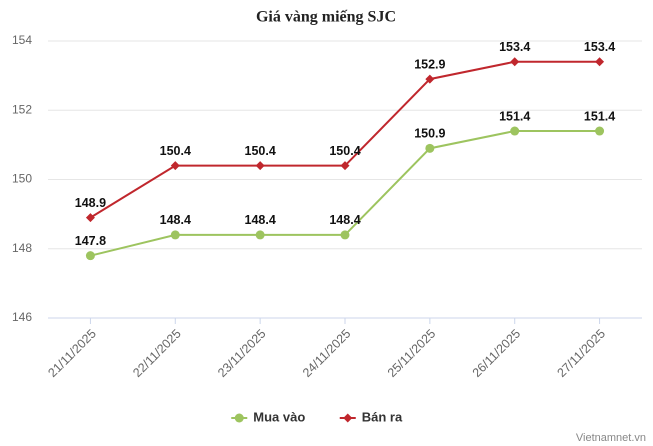  I want to click on watermark: Vietnamnet.vn, so click(611, 438).